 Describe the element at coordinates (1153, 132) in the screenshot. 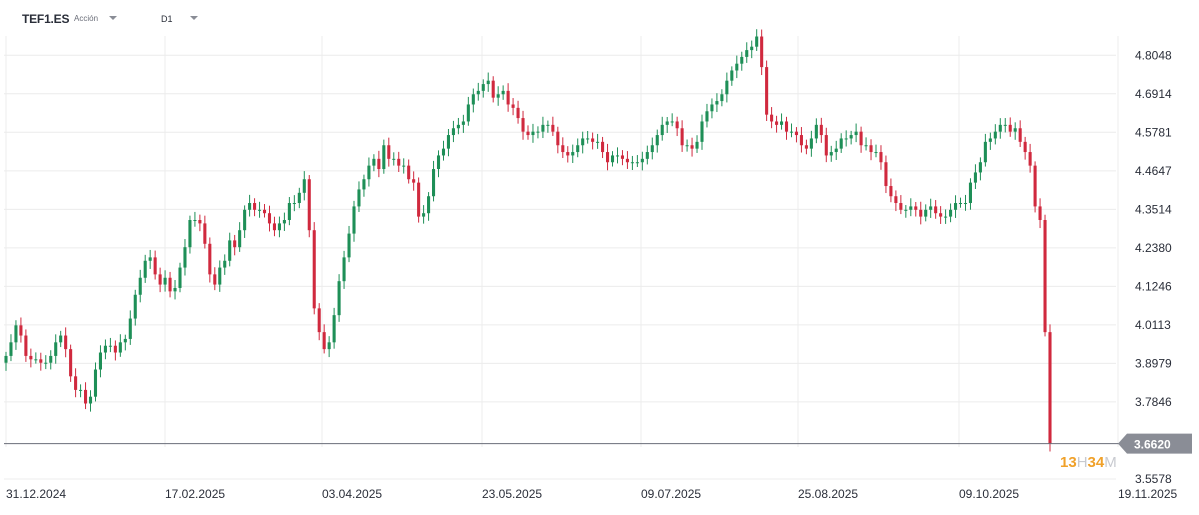

I see `y-tick-label: 4.5781` at that location.